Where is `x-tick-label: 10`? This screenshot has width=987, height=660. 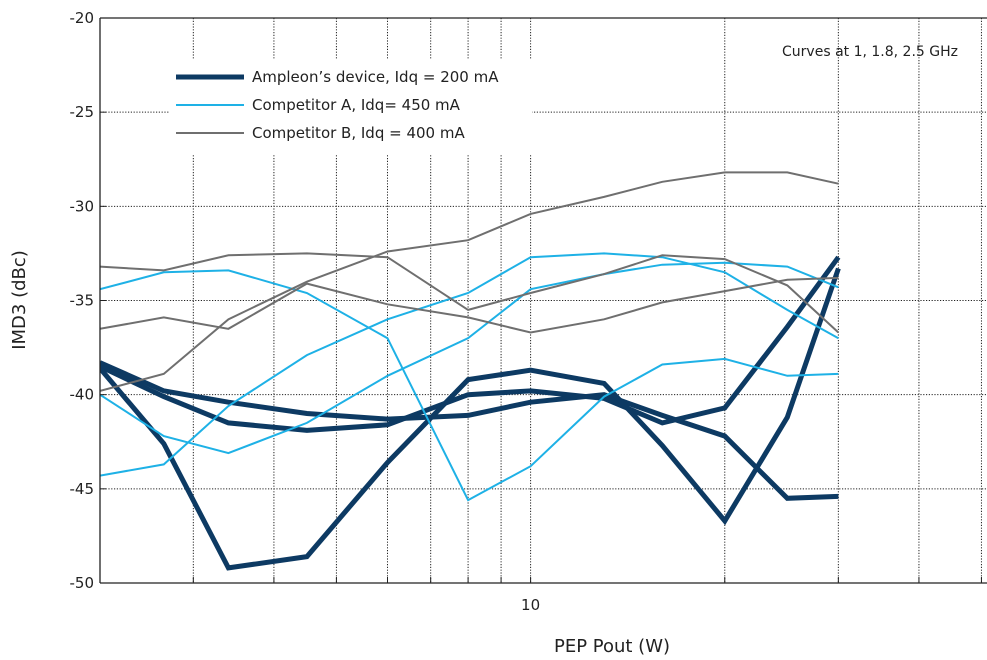 x-tick-label: 10 is located at coordinates (530, 605).